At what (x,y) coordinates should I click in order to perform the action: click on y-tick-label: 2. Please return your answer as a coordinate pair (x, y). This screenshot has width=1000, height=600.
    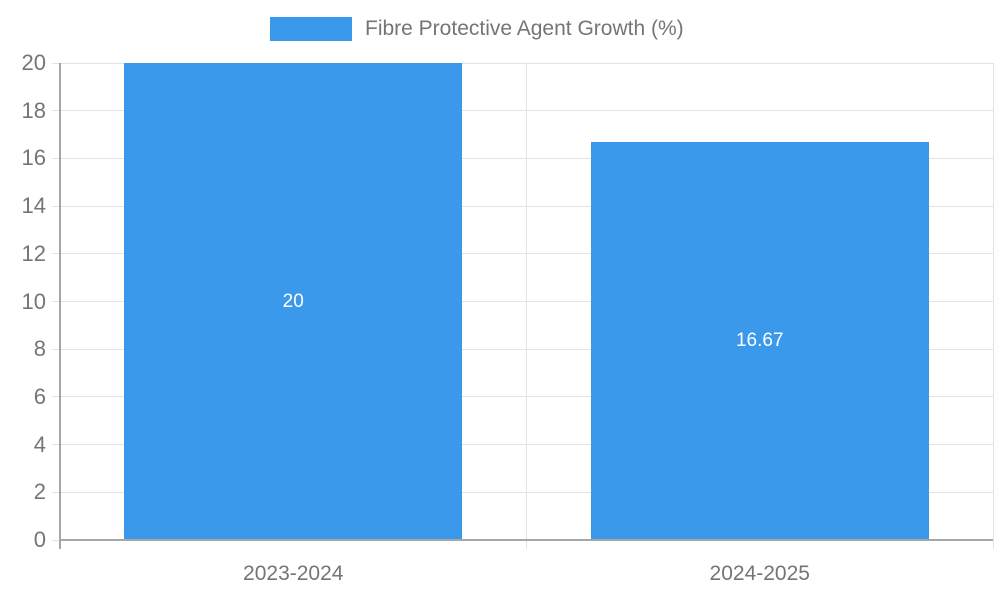
    Looking at the image, I should click on (39, 492).